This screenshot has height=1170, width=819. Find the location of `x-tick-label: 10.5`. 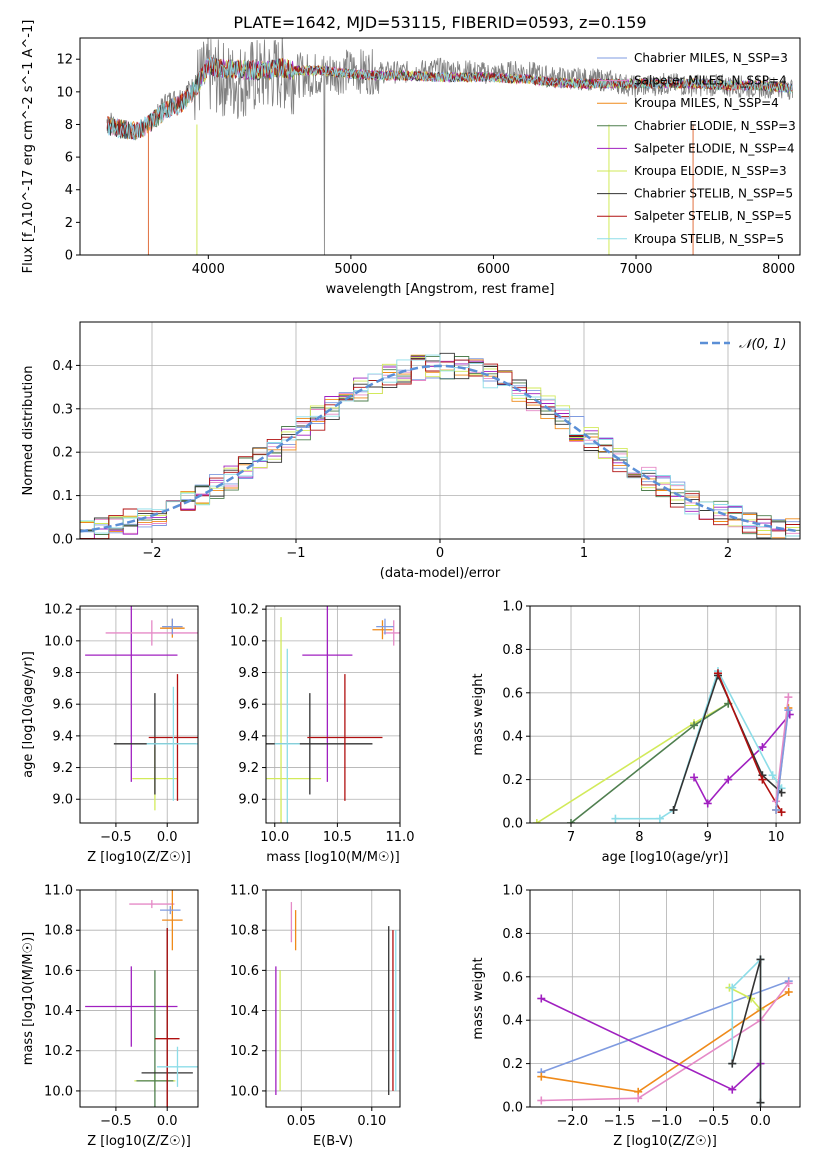

x-tick-label: 10.5 is located at coordinates (337, 837).